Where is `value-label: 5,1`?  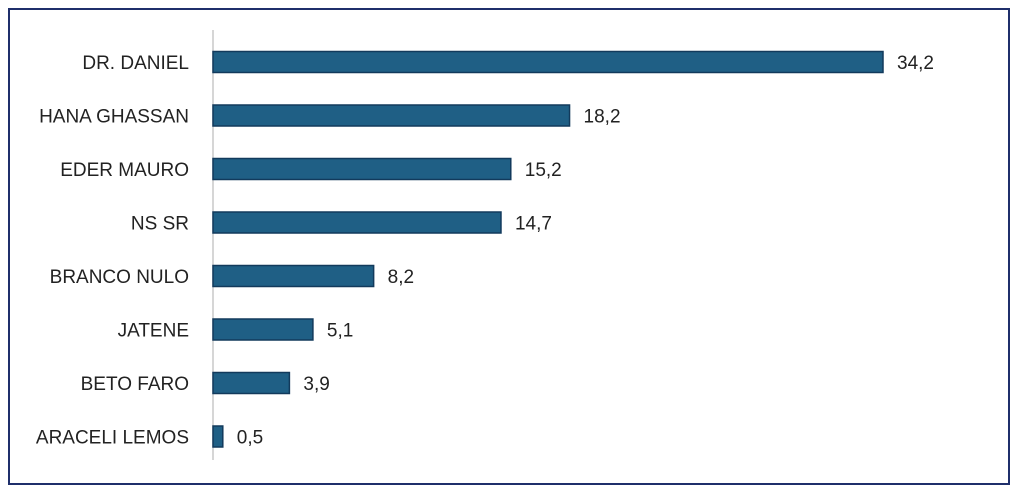
value-label: 5,1 is located at coordinates (340, 331).